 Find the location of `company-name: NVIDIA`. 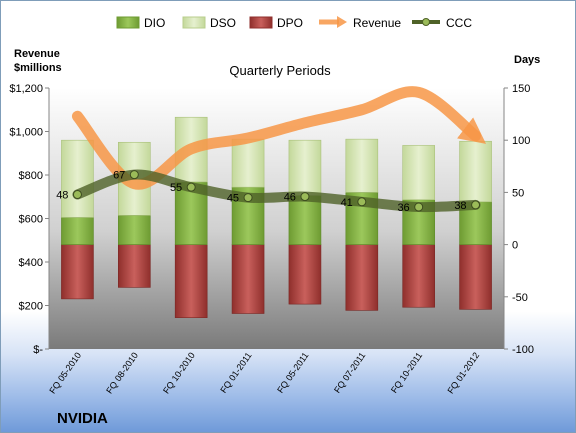

company-name: NVIDIA is located at coordinates (82, 418).